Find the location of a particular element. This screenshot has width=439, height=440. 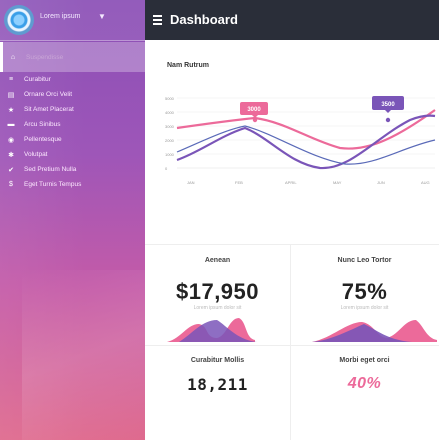

card-value: 75% is located at coordinates (364, 291).